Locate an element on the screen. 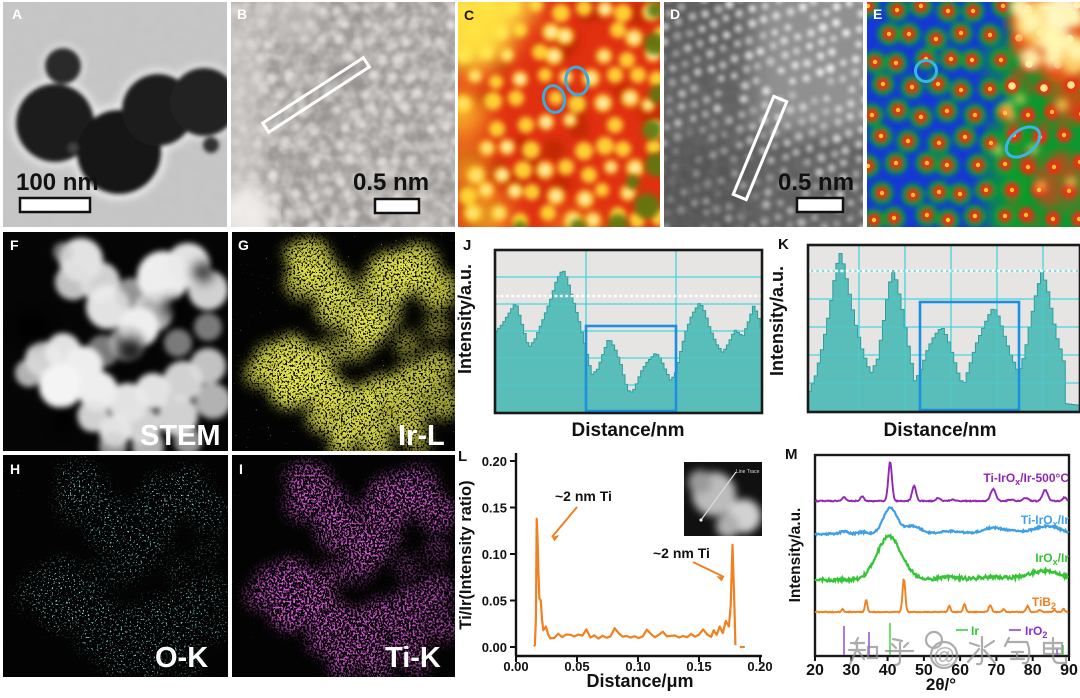  svg-text: 20 is located at coordinates (815, 670).